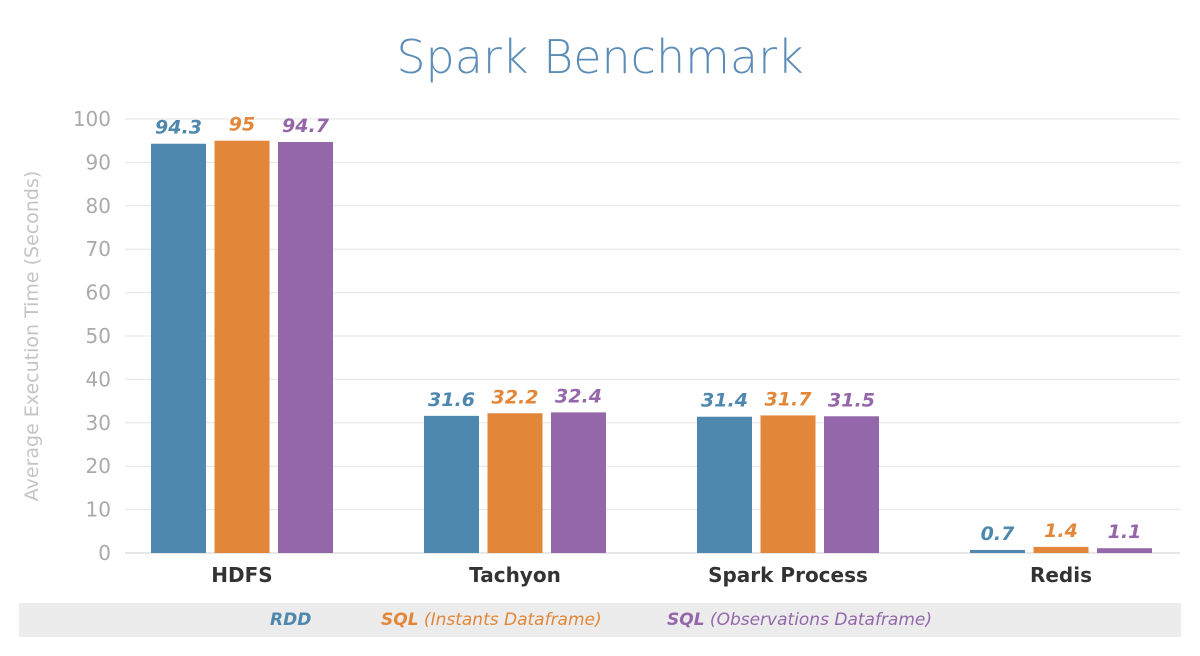  I want to click on y-tick-label: 90, so click(98, 162).